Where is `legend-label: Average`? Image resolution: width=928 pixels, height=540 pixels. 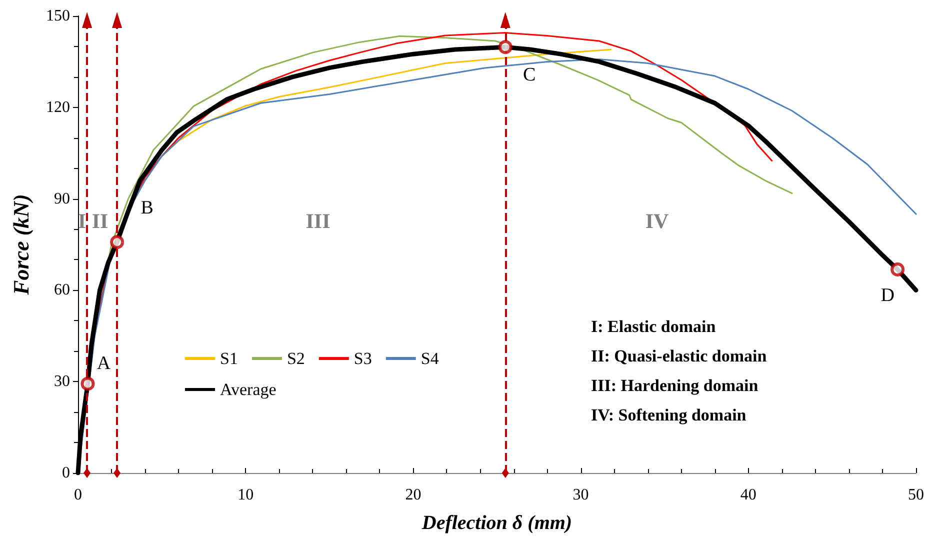
legend-label: Average is located at coordinates (248, 389).